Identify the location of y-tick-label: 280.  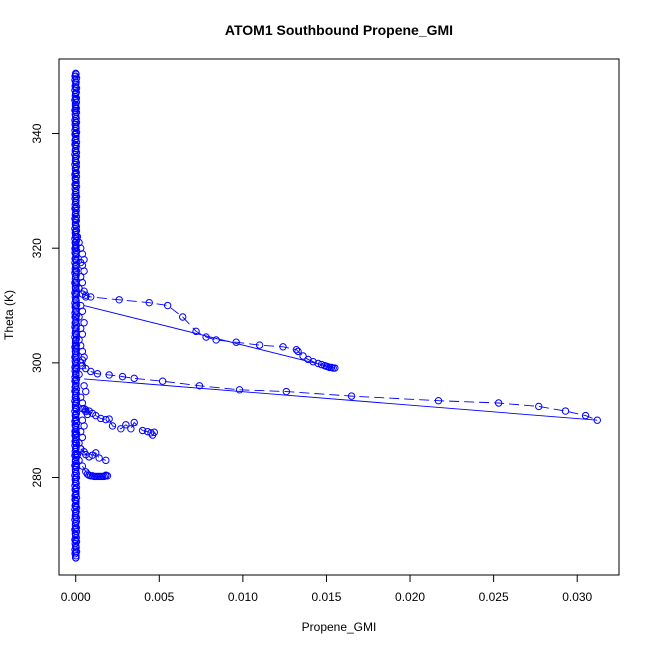
(37, 477).